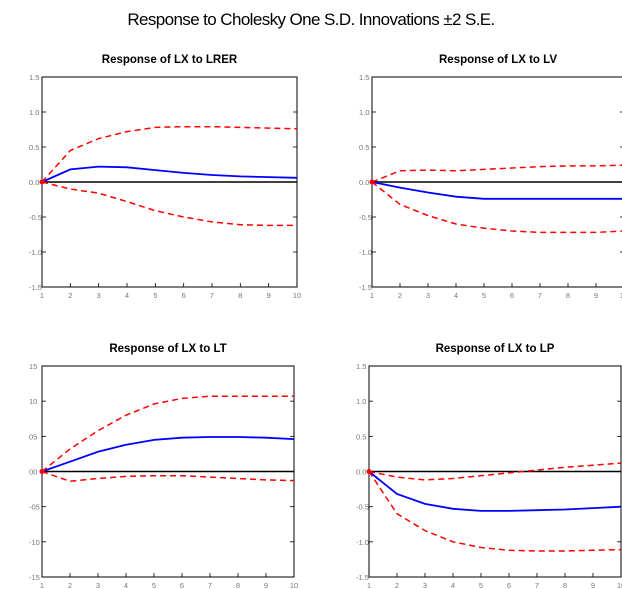 This screenshot has width=622, height=589. Describe the element at coordinates (184, 295) in the screenshot. I see `panel-1-xtick-label: 6` at that location.